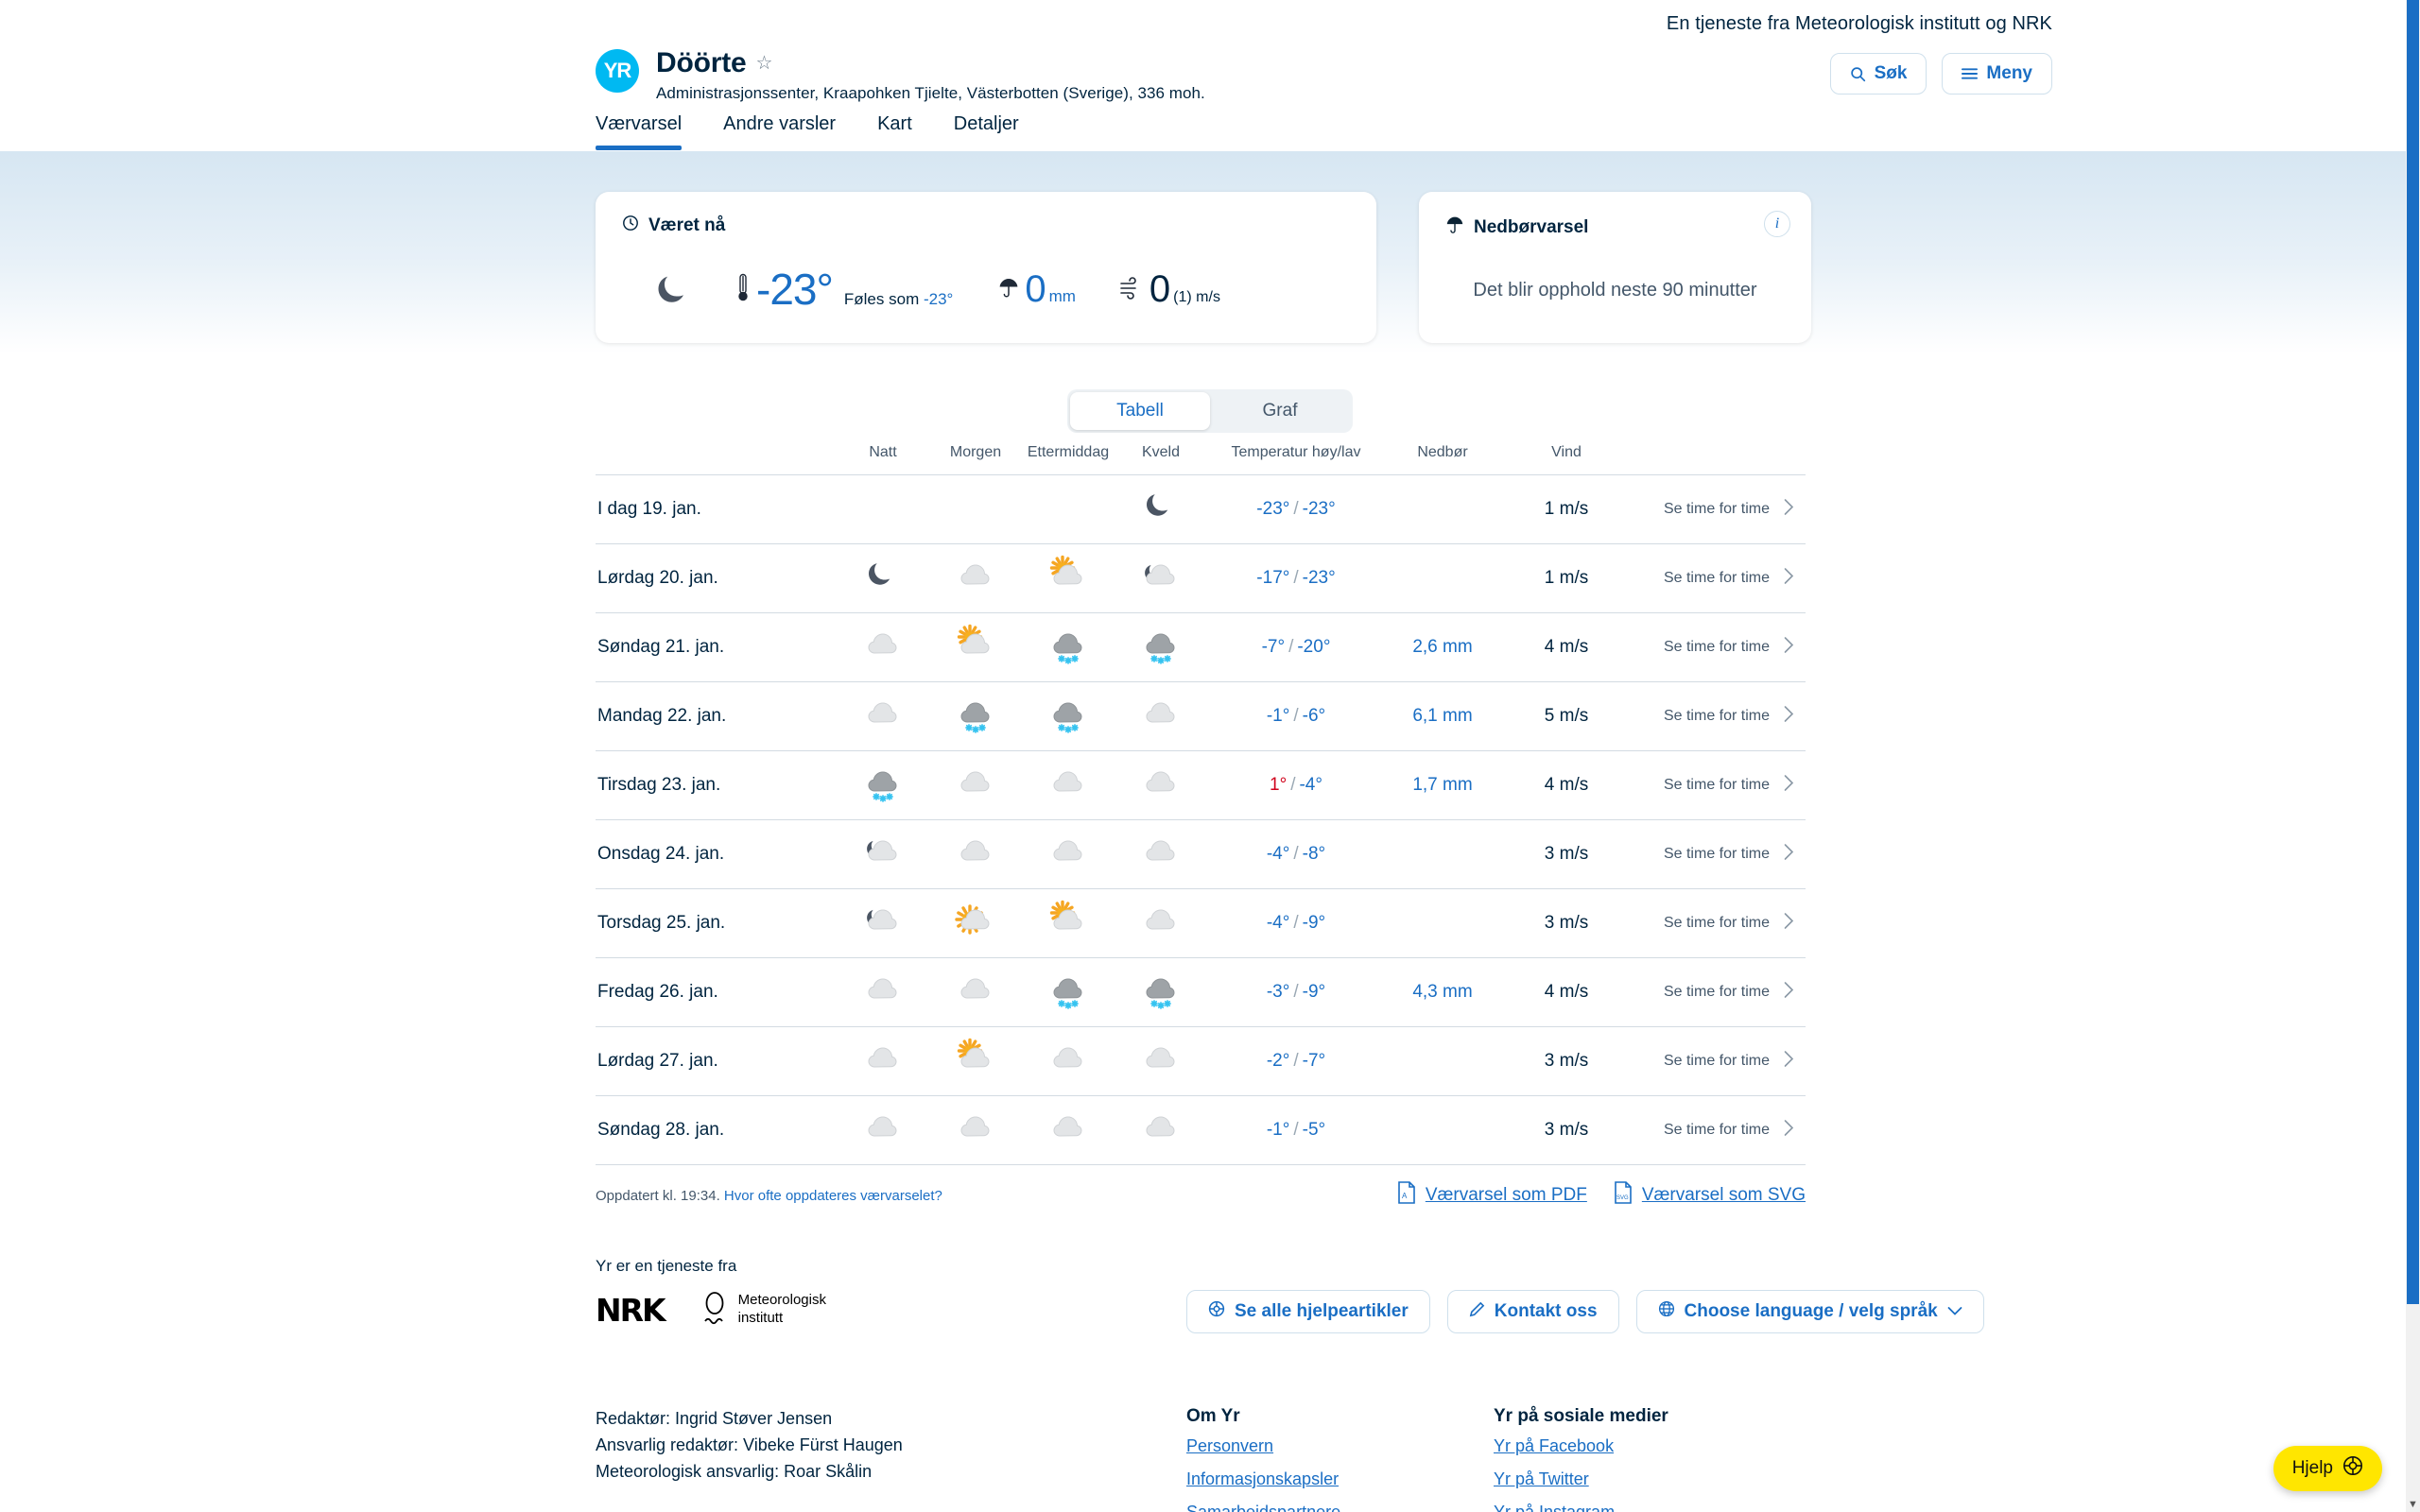 This screenshot has width=2420, height=1512. Describe the element at coordinates (1263, 1478) in the screenshot. I see `link-informasjonskapsler: Informasjonskapsler` at that location.